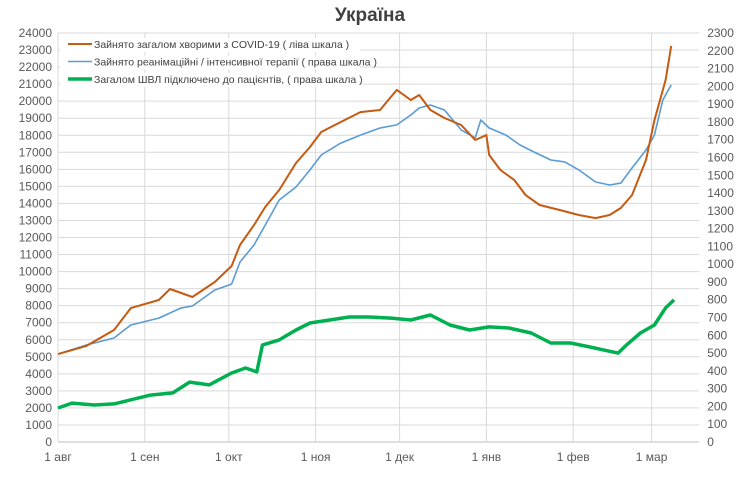  Describe the element at coordinates (38, 306) in the screenshot. I see `left-tick-label: 8000` at that location.